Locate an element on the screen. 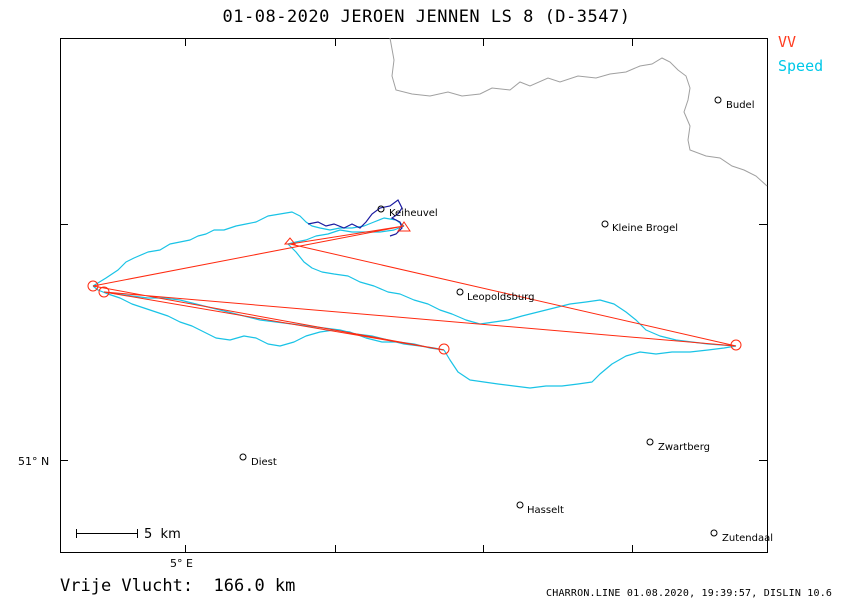 Image resolution: width=853 pixels, height=603 pixels. free-flight-distance: Vrije Vlucht: 166.0 km is located at coordinates (178, 586).